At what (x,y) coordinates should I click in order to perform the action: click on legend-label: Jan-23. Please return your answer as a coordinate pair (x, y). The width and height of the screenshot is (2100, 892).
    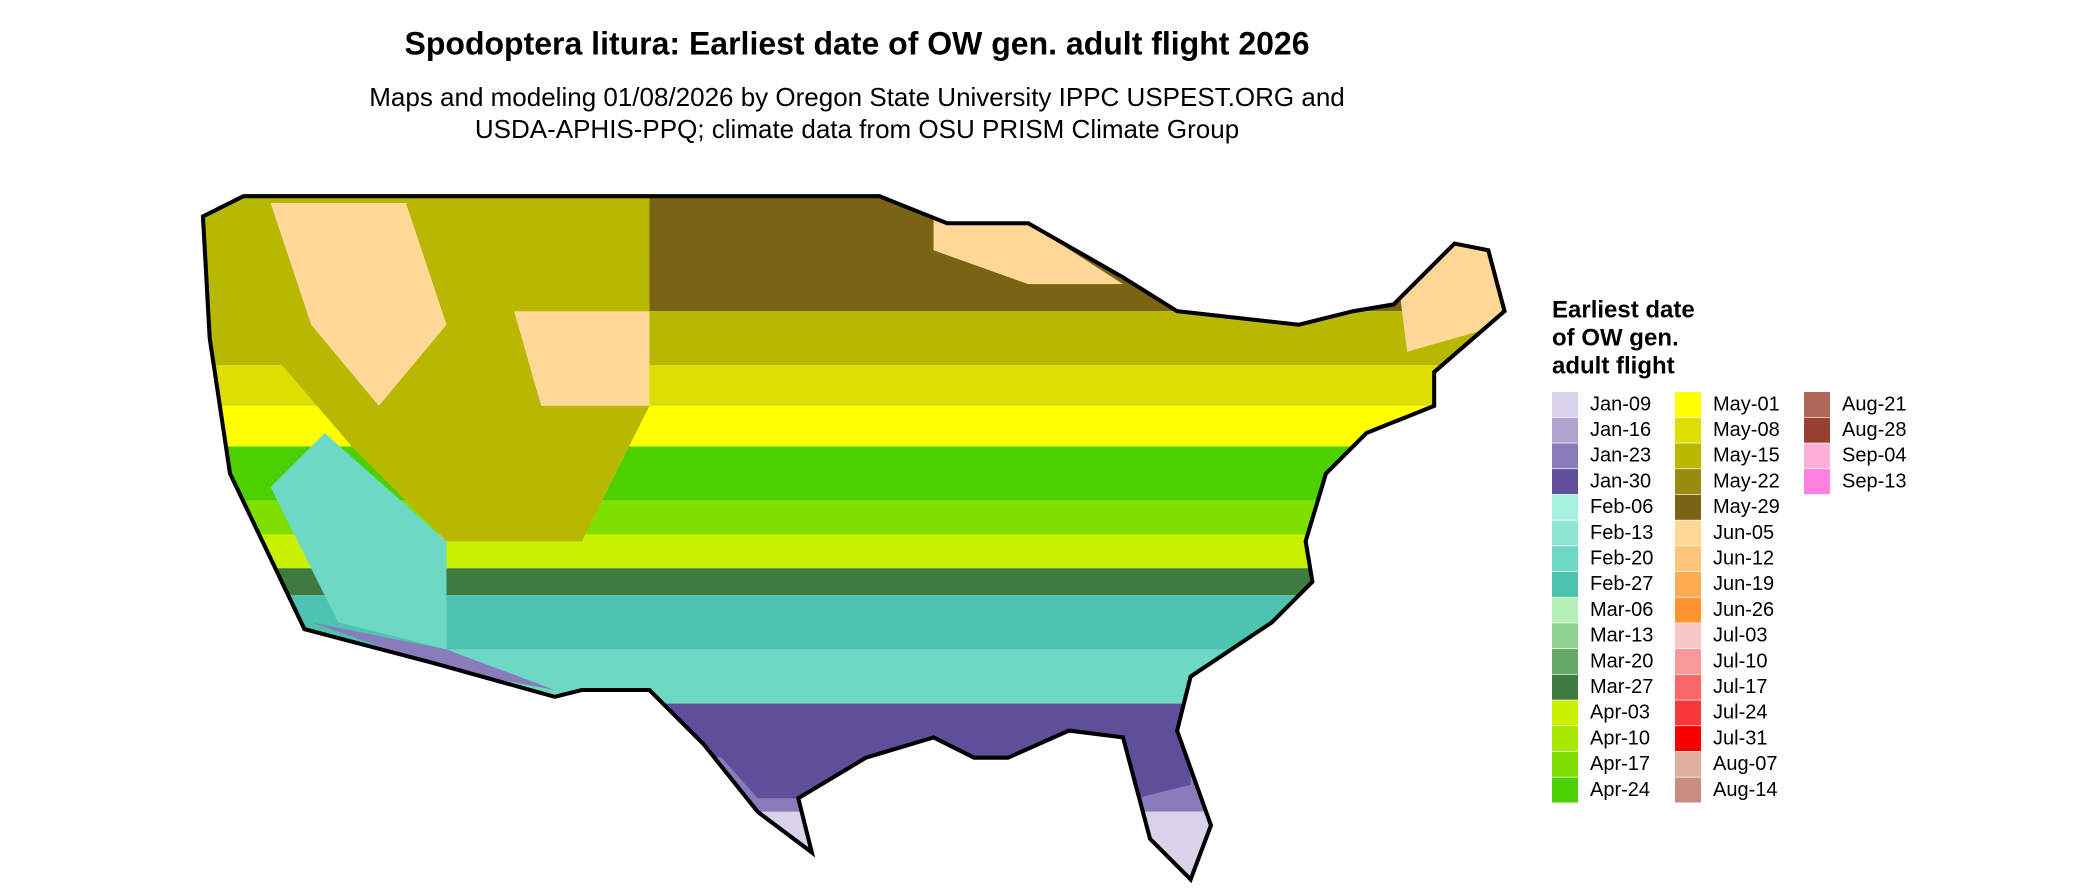
    Looking at the image, I should click on (1620, 456).